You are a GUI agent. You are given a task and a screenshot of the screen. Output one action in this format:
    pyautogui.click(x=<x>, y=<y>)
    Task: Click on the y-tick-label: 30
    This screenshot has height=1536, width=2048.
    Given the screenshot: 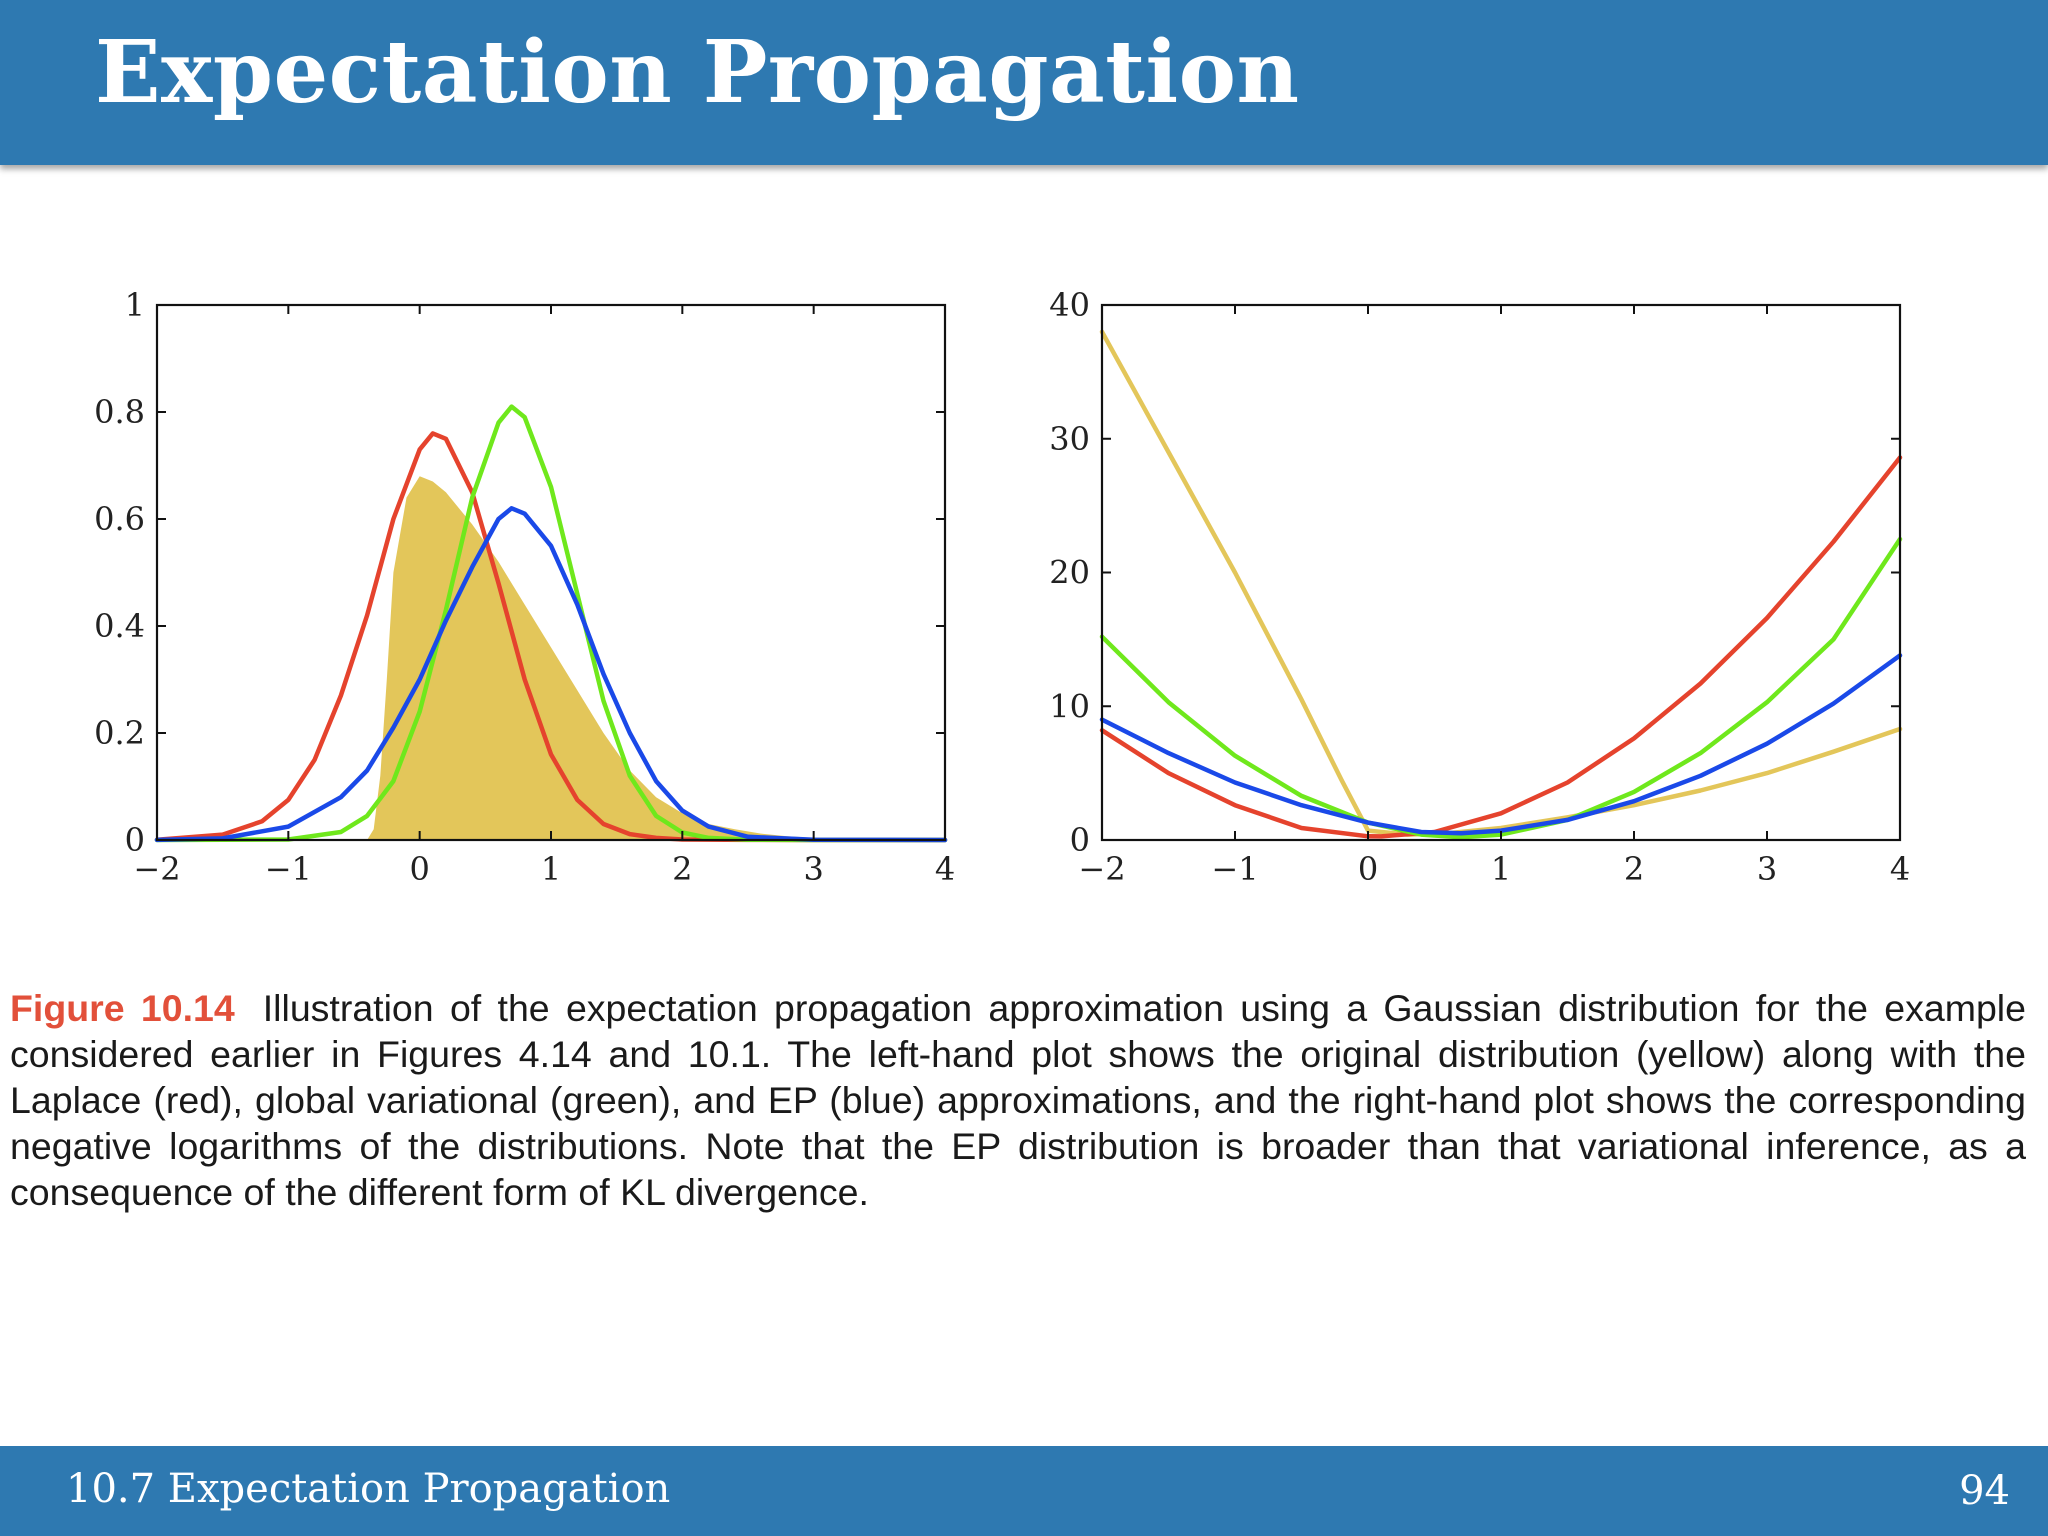 What is the action you would take?
    pyautogui.click(x=1069, y=439)
    